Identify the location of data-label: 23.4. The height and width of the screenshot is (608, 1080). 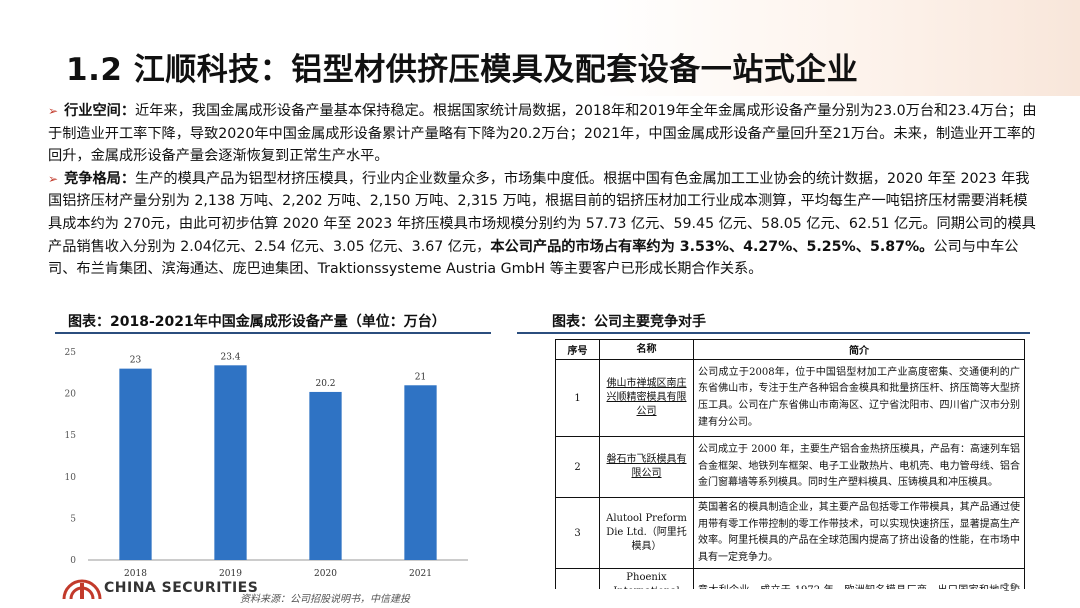
(230, 357).